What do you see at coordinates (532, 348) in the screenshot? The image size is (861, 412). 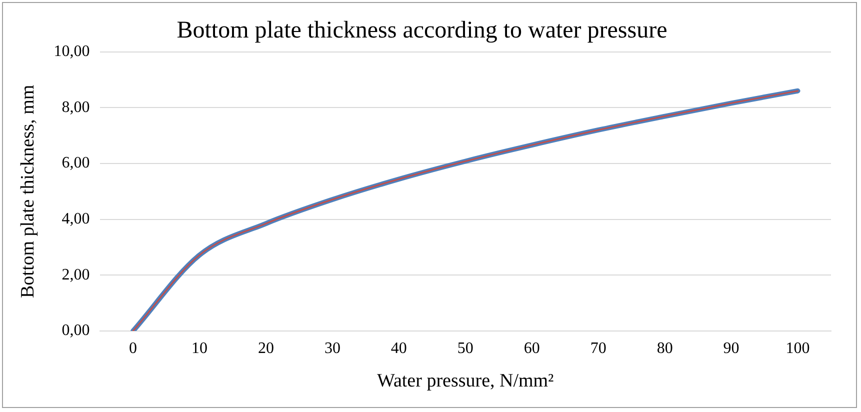 I see `x-tick-label: 60` at bounding box center [532, 348].